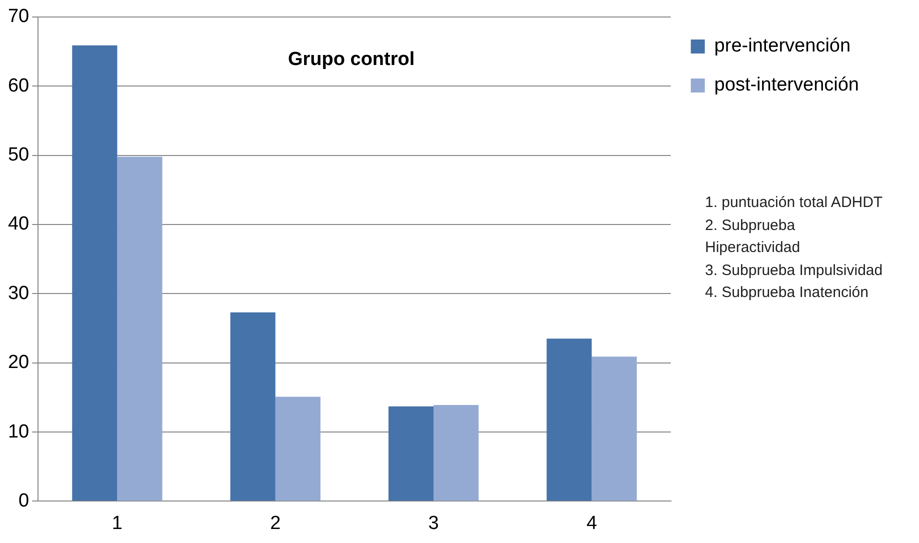 This screenshot has width=919, height=543. I want to click on y-tick-label: 60, so click(19, 85).